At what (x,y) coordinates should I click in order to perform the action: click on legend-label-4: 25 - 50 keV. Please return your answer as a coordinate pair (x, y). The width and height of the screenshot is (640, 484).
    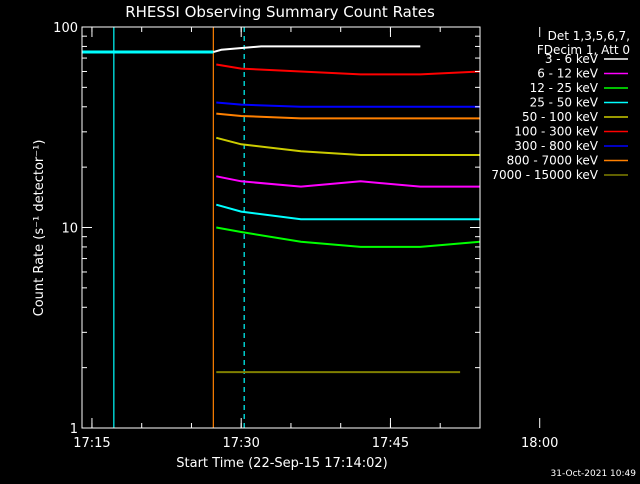
    Looking at the image, I should click on (564, 103).